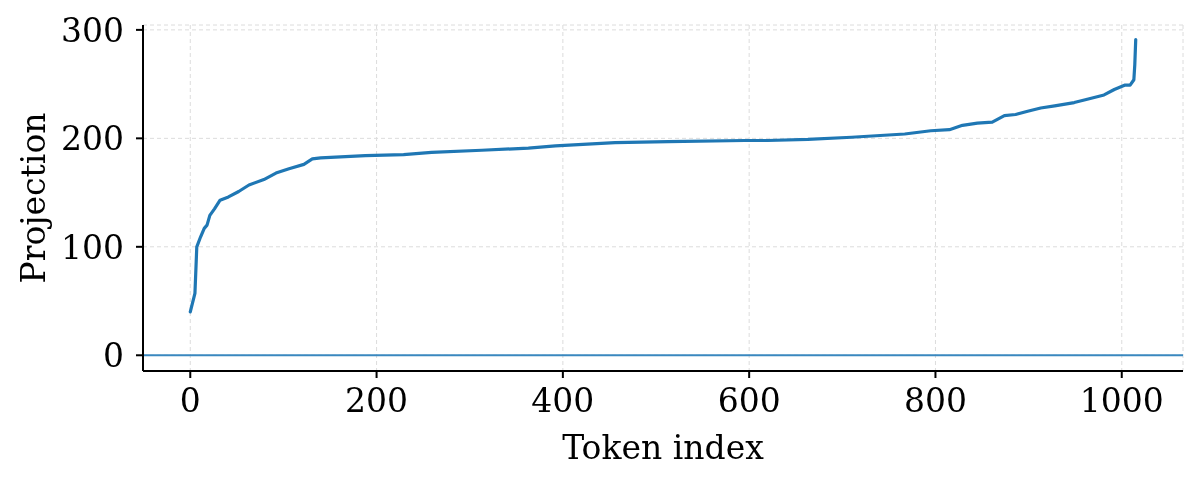  Describe the element at coordinates (377, 401) in the screenshot. I see `x-tick-label: 200` at that location.